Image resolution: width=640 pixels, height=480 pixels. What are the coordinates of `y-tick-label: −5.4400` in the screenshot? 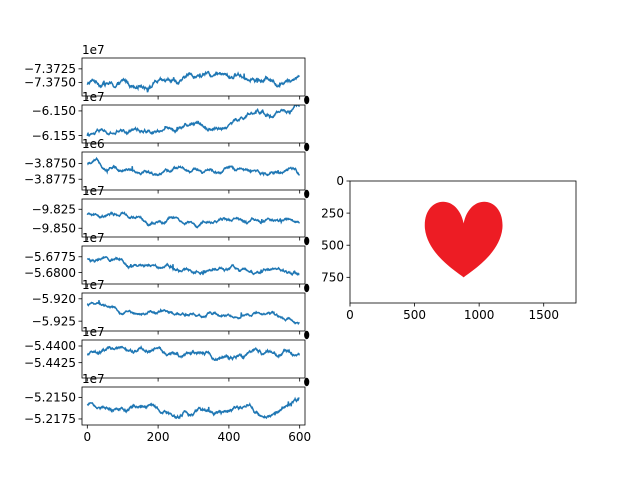 It's located at (50, 346).